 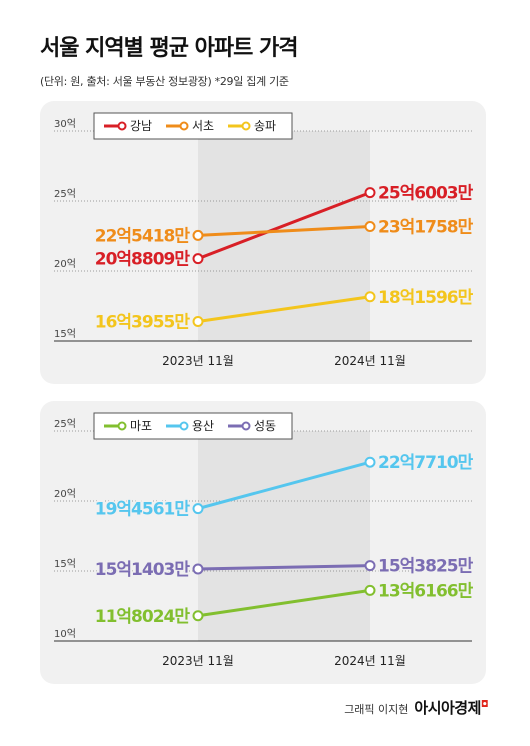 What do you see at coordinates (426, 298) in the screenshot?
I see `data-label: 18억1596만` at bounding box center [426, 298].